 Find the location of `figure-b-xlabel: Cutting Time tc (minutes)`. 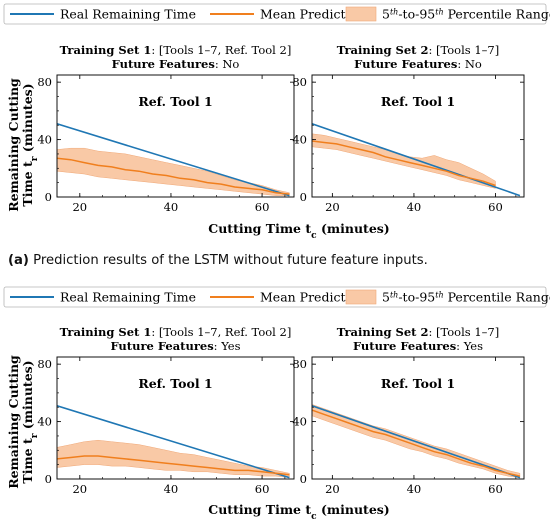

figure-b-xlabel: Cutting Time tc (minutes) is located at coordinates (298, 511).